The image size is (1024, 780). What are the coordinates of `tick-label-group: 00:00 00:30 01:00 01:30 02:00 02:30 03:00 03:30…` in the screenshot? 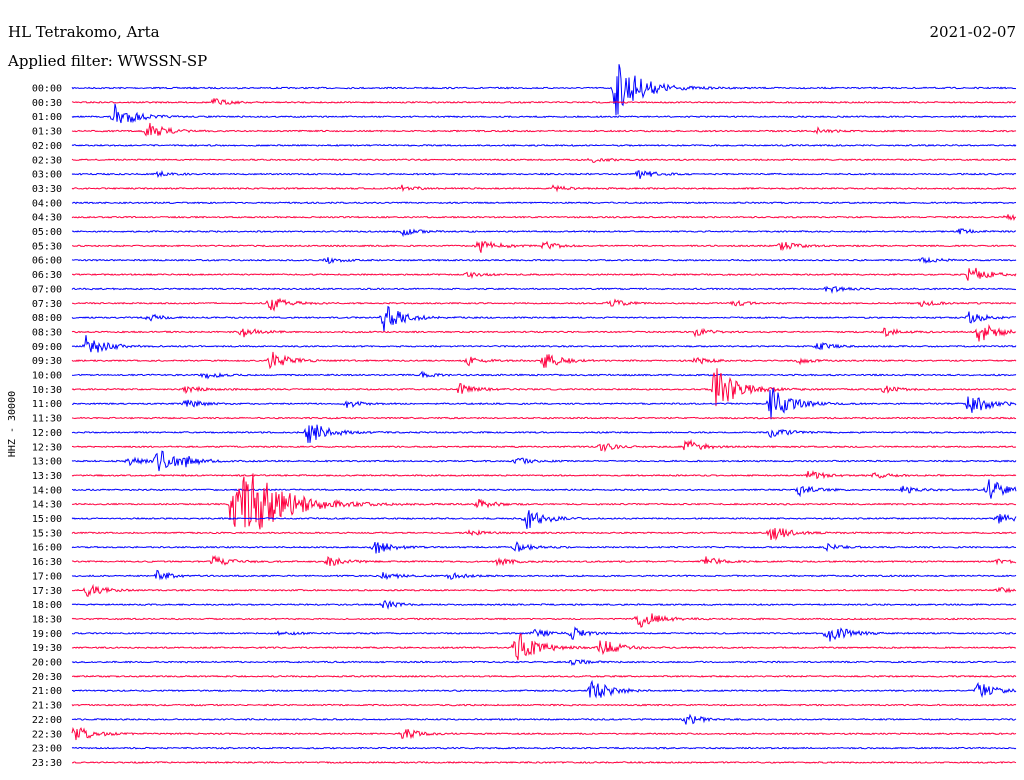 It's located at (47, 426).